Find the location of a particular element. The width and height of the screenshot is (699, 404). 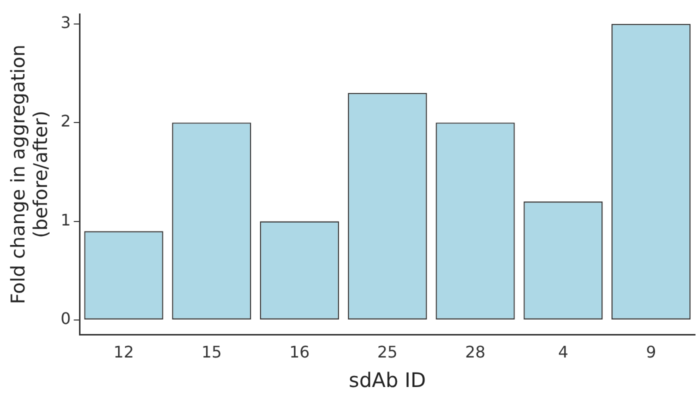

x-tick-label: 9 is located at coordinates (651, 352).